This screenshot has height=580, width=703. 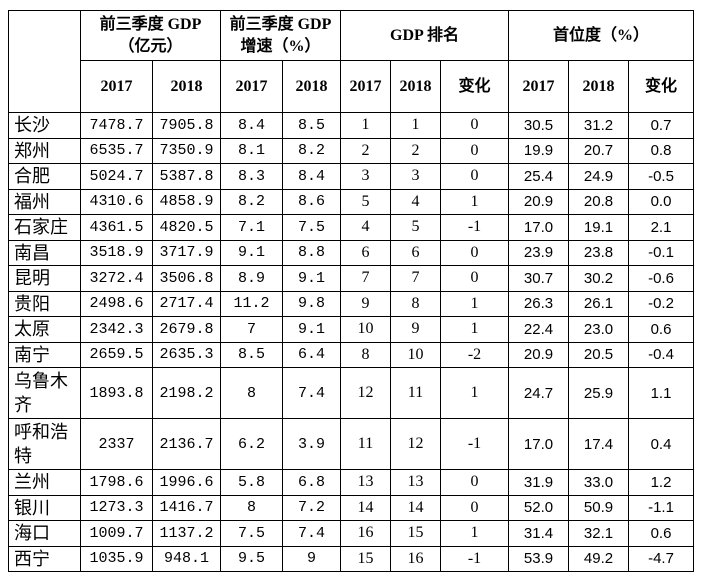 I want to click on value-cell: -4.7, so click(x=661, y=558).